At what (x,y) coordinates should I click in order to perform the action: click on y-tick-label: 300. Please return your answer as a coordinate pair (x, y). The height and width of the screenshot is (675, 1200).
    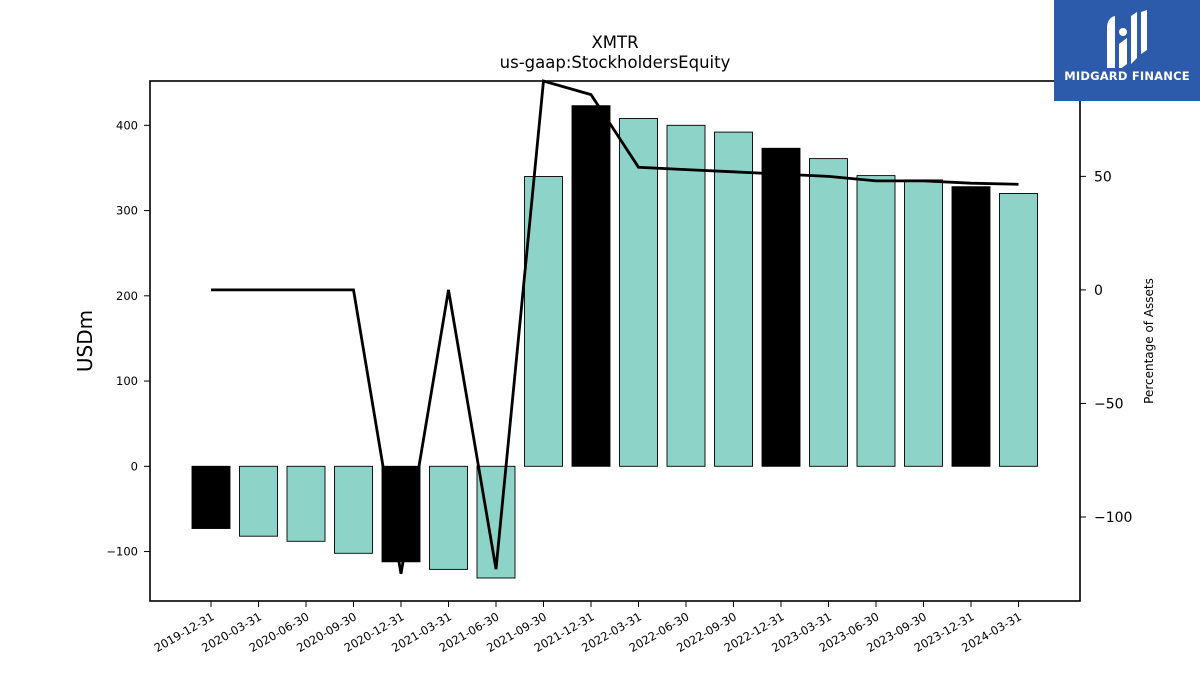
    Looking at the image, I should click on (127, 211).